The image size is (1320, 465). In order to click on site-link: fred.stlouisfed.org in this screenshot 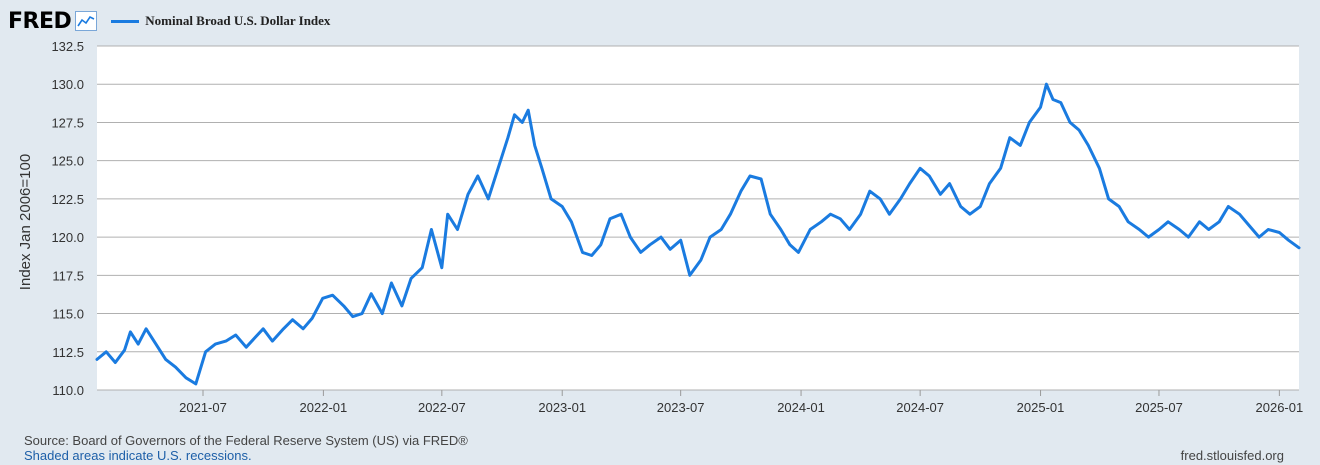, I will do `click(1232, 455)`.